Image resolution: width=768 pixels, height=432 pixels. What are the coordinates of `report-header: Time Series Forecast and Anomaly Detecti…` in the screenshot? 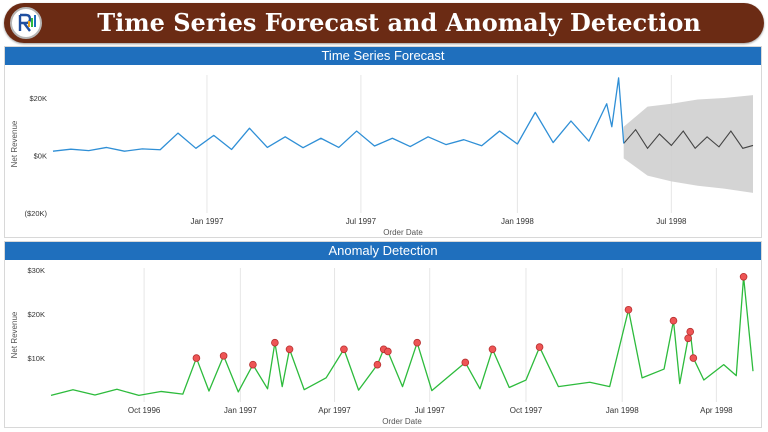 It's located at (384, 23).